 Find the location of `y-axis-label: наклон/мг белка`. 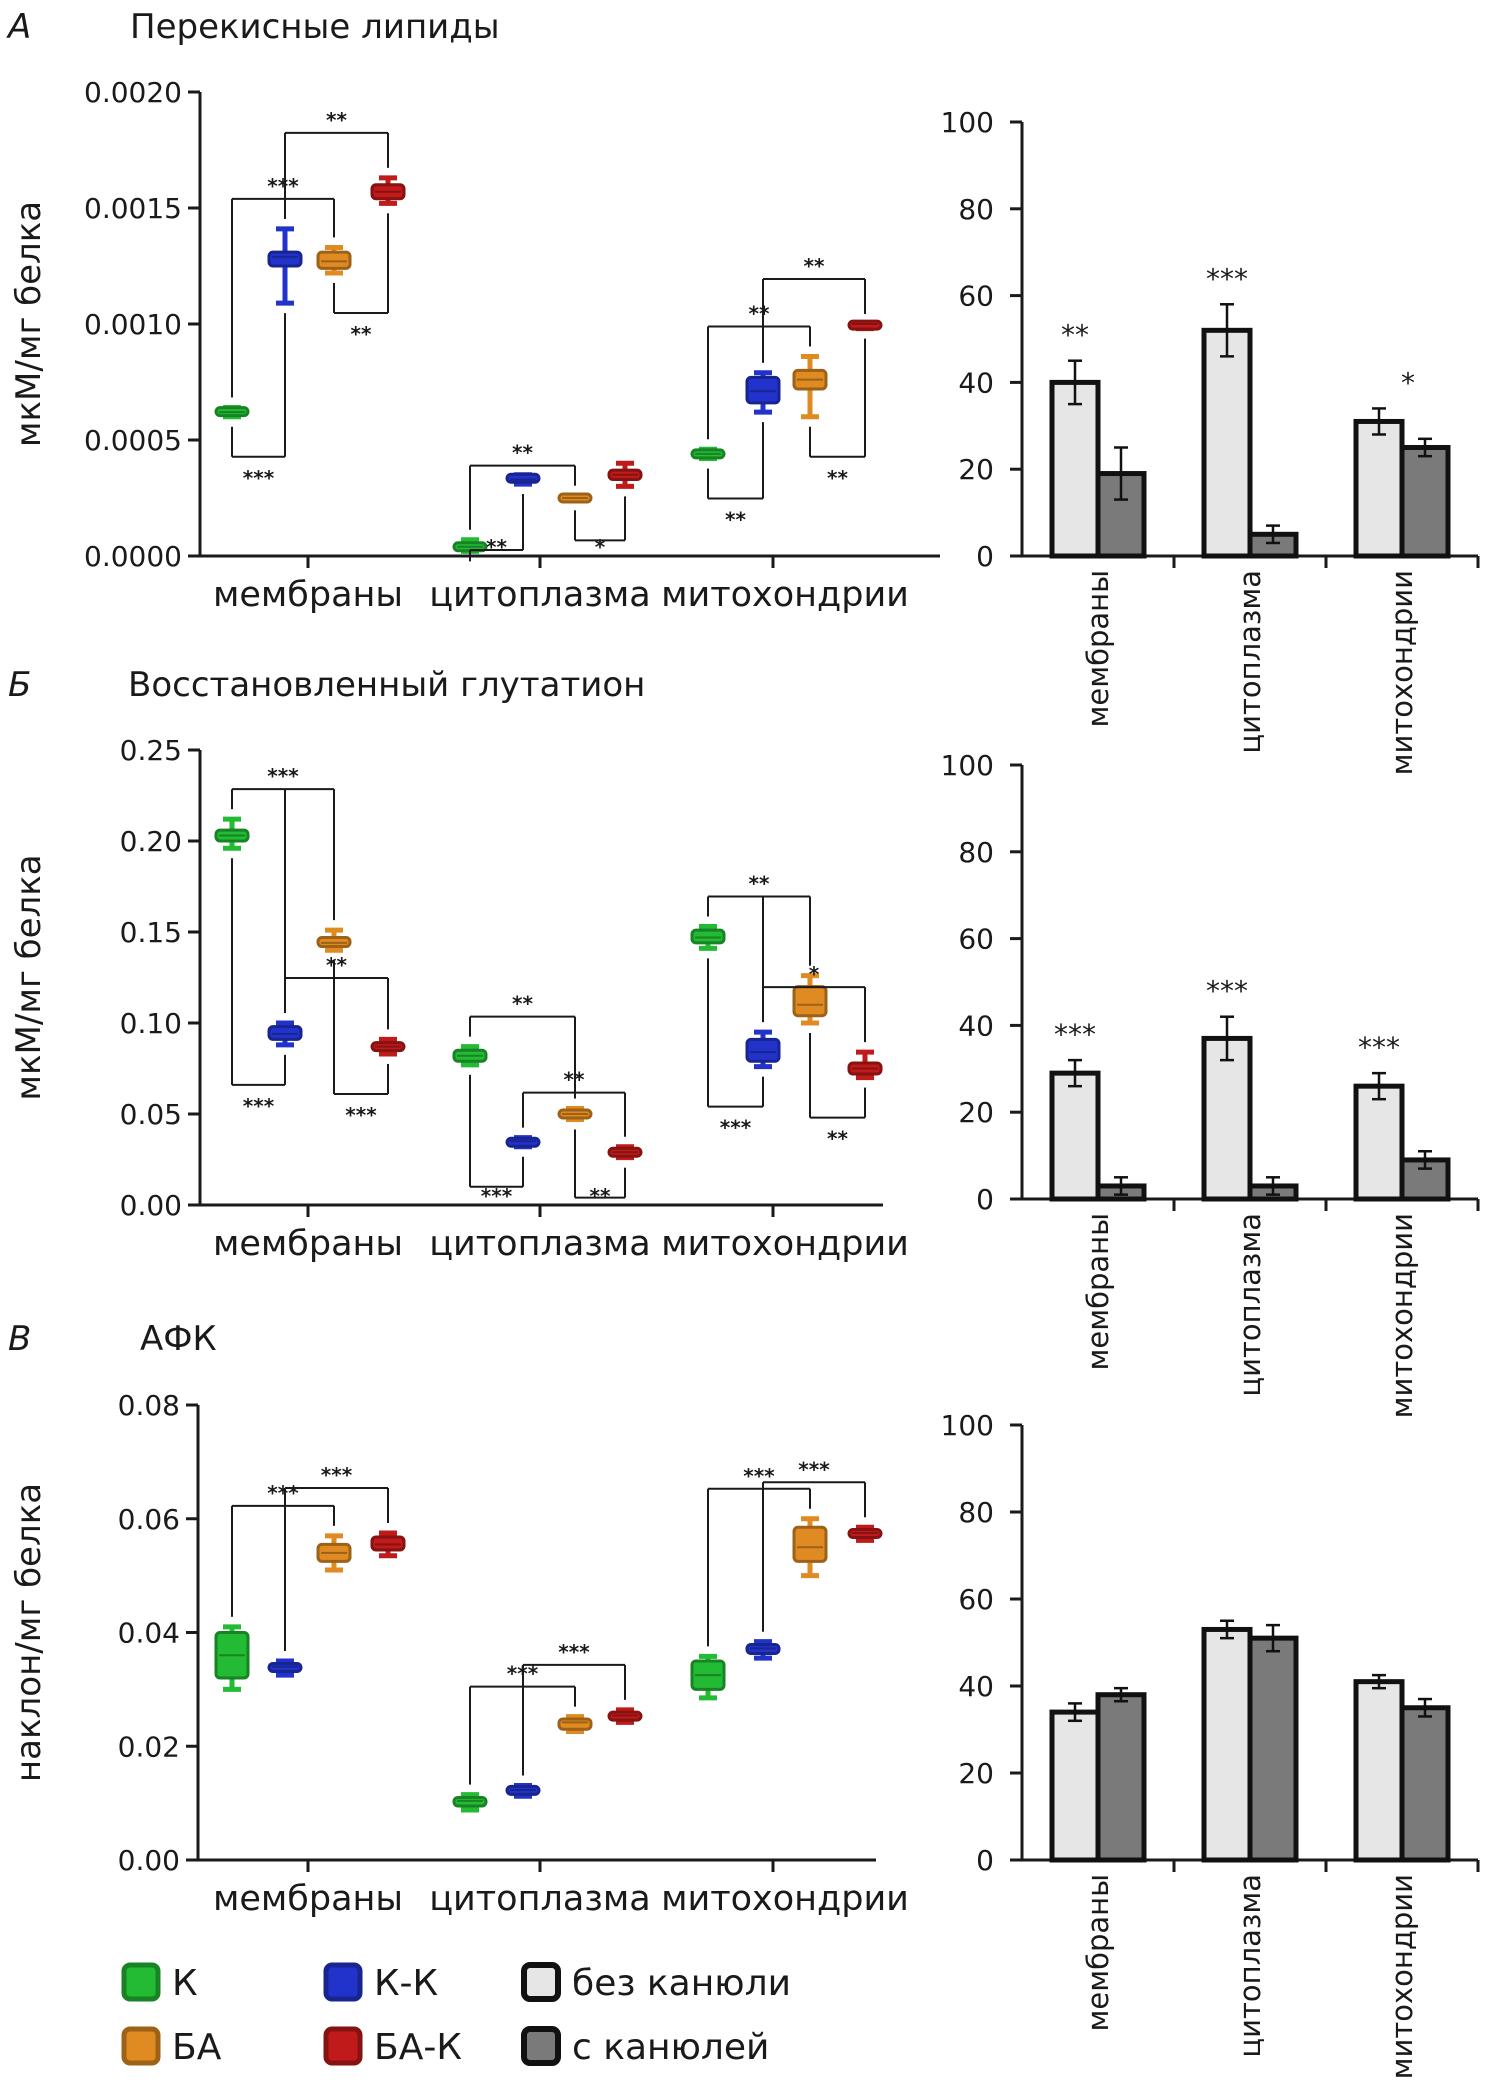

y-axis-label: наклон/мг белка is located at coordinates (29, 1632).